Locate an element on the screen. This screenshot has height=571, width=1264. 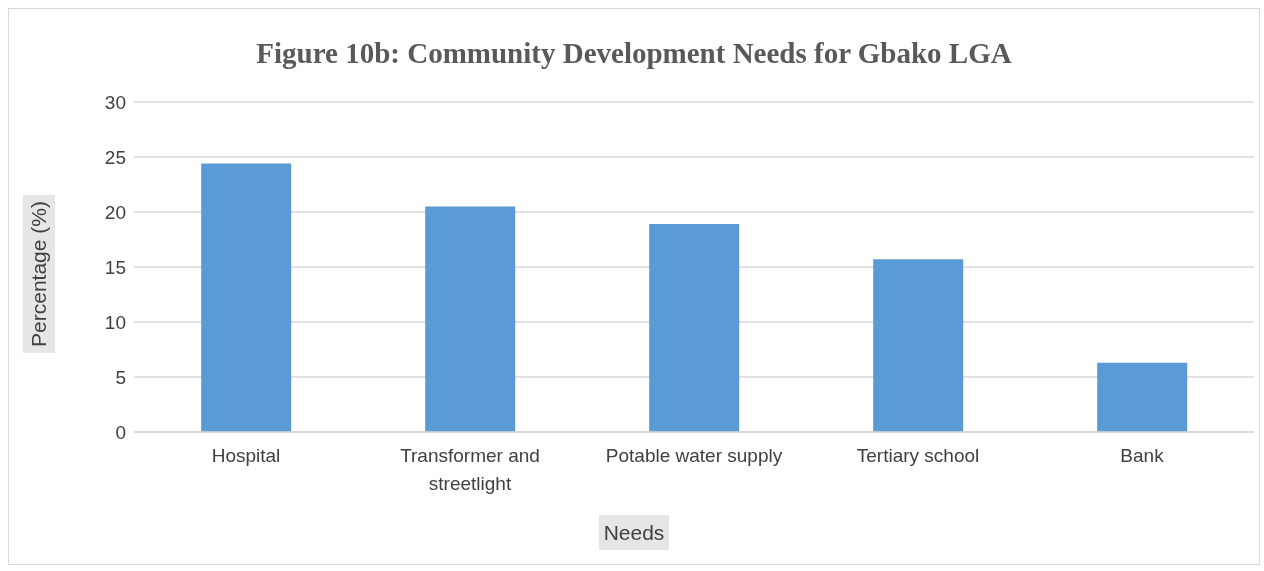
y-tick-label: 0 is located at coordinates (120, 432).